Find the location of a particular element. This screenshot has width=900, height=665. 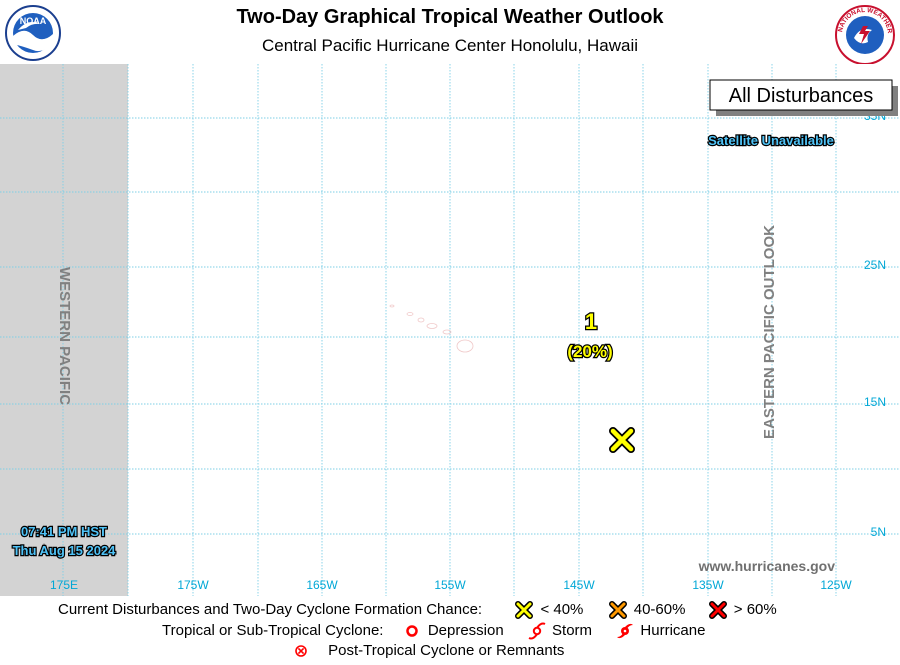

western-pacific-label: WESTERN PACIFIC is located at coordinates (64, 336).